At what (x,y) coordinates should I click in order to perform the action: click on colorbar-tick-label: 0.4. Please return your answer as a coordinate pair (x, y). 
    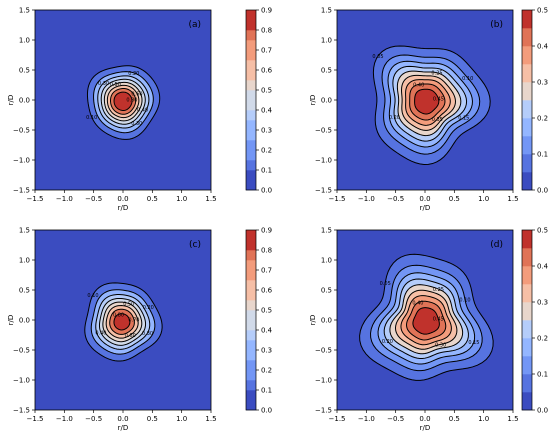
    Looking at the image, I should click on (543, 267).